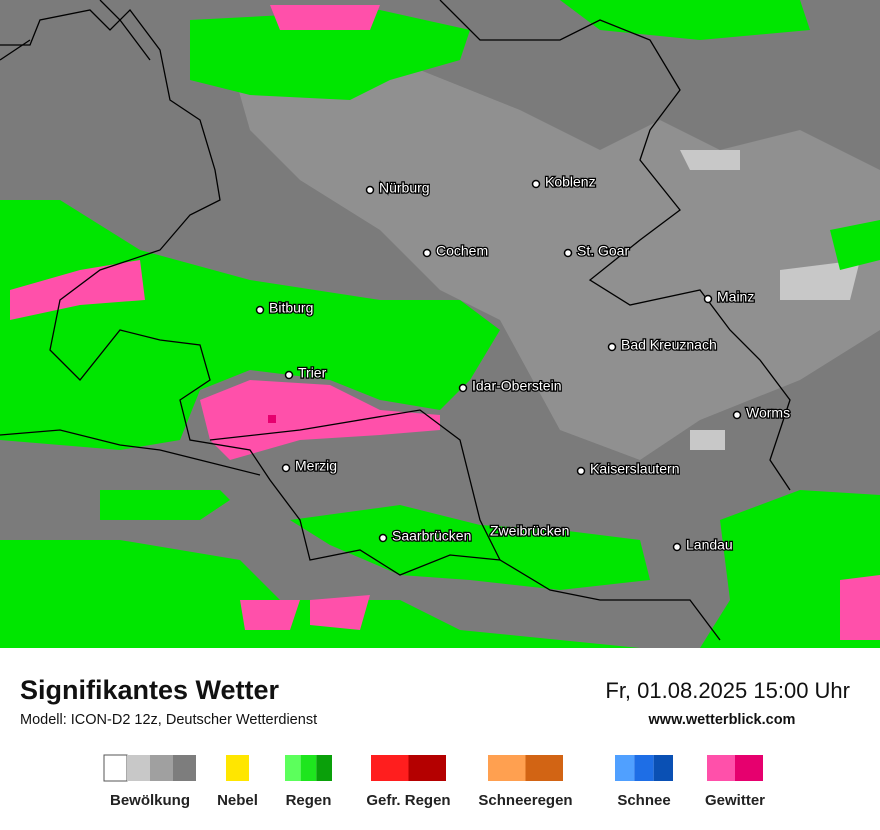 The width and height of the screenshot is (880, 830). Describe the element at coordinates (529, 531) in the screenshot. I see `city-label: Zweibrücken` at that location.